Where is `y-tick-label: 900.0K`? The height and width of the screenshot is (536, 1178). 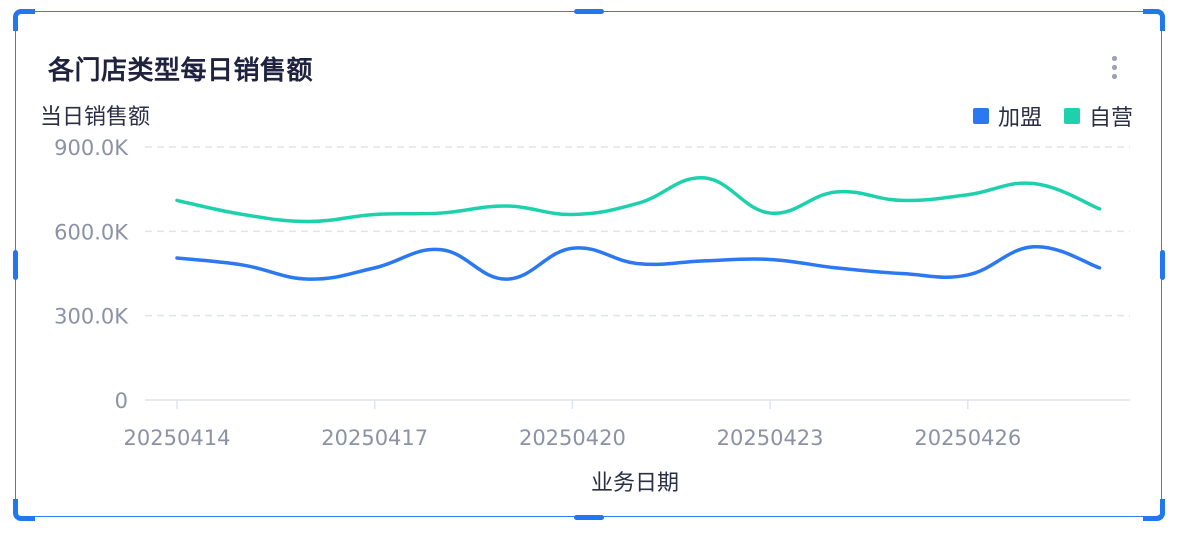
y-tick-label: 900.0K is located at coordinates (91, 148).